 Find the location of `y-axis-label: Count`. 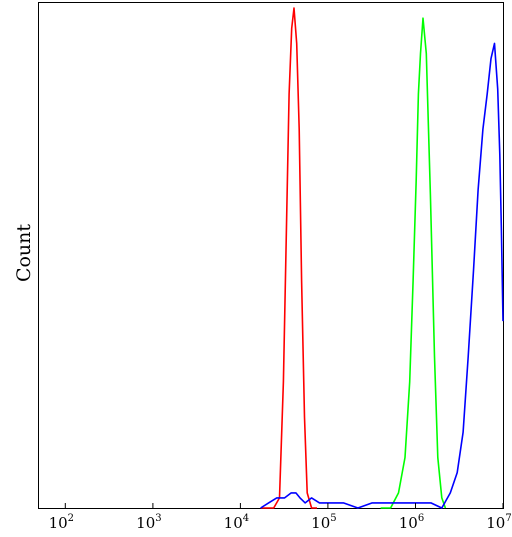

y-axis-label: Count is located at coordinates (24, 253).